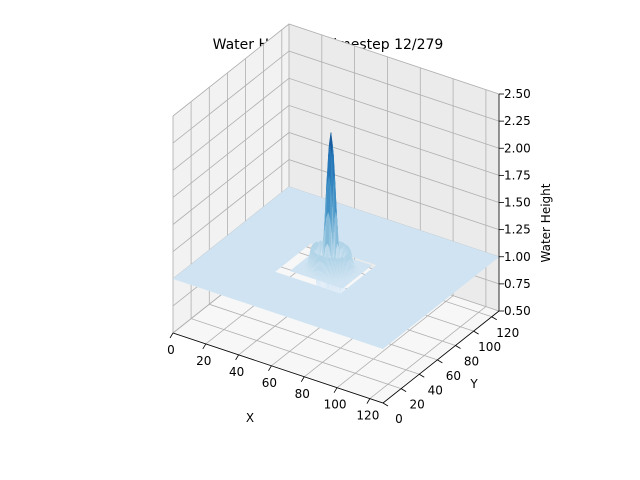 This screenshot has height=480, width=640. I want to click on x-tick-label: 80, so click(302, 394).